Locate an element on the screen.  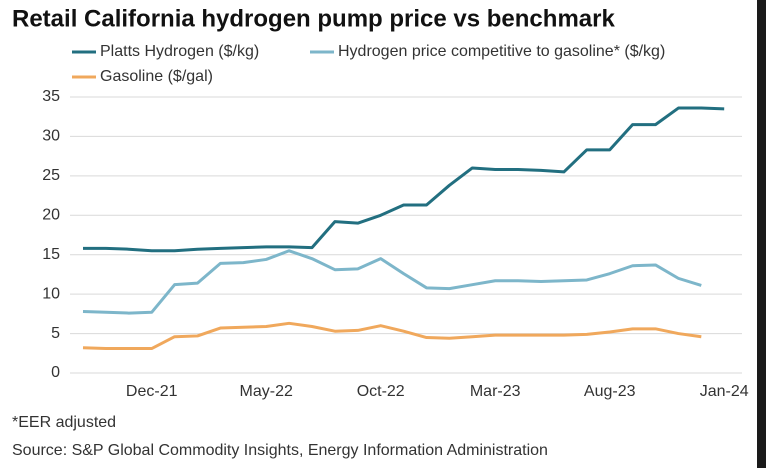
y-tick-label: 20 is located at coordinates (51, 215).